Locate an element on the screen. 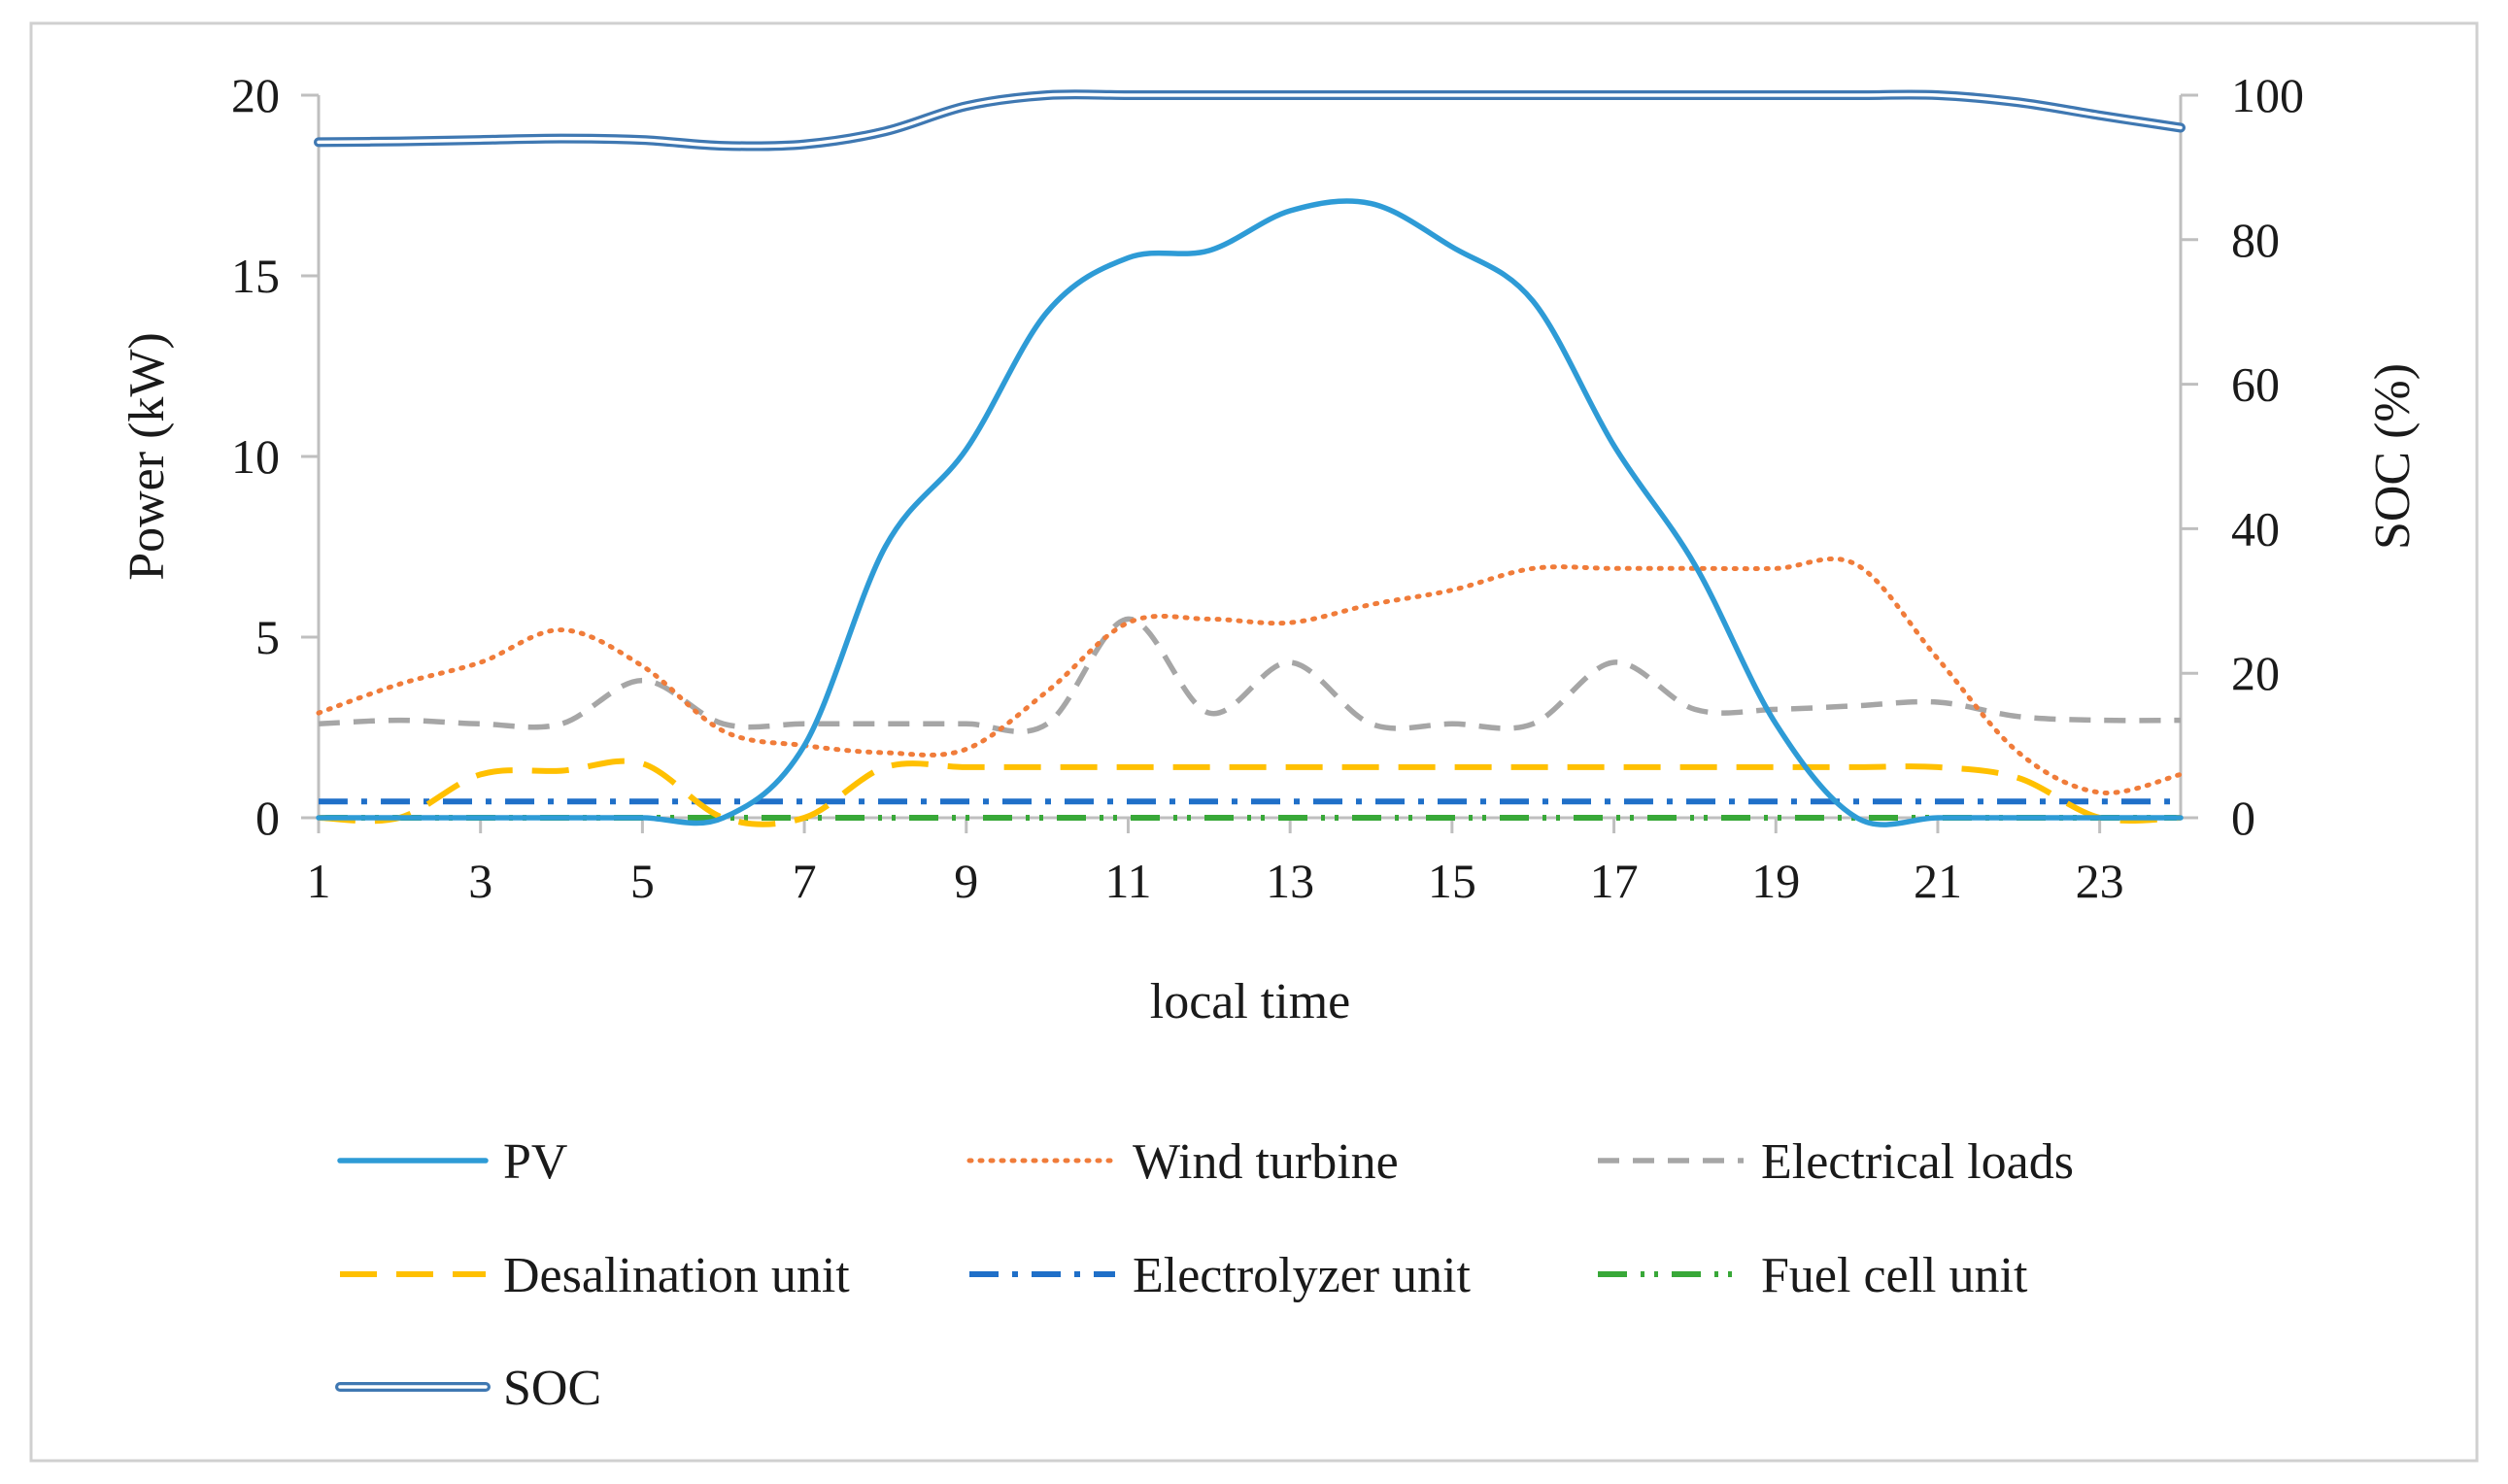 Image resolution: width=2508 pixels, height=1484 pixels. legend-item-electrical-loads: Electrical loads is located at coordinates (1836, 1162).